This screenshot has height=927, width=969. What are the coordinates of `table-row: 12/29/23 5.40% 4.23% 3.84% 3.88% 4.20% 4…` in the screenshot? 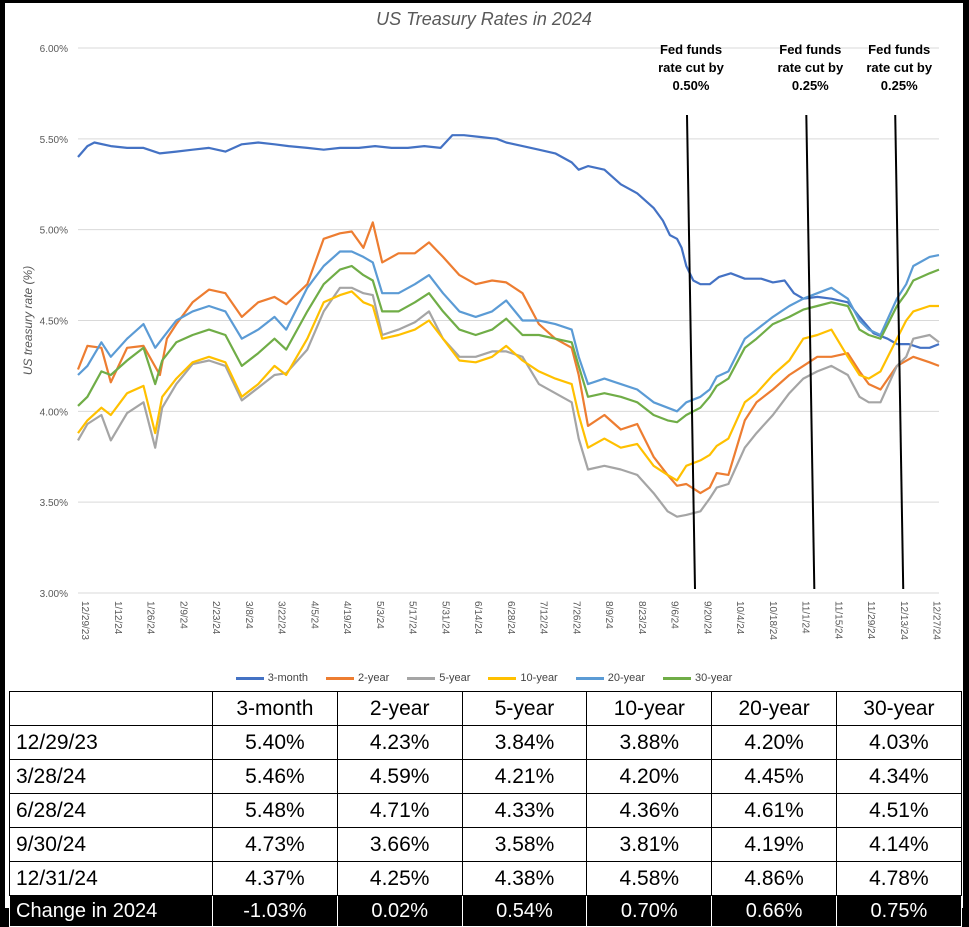 It's located at (485, 742).